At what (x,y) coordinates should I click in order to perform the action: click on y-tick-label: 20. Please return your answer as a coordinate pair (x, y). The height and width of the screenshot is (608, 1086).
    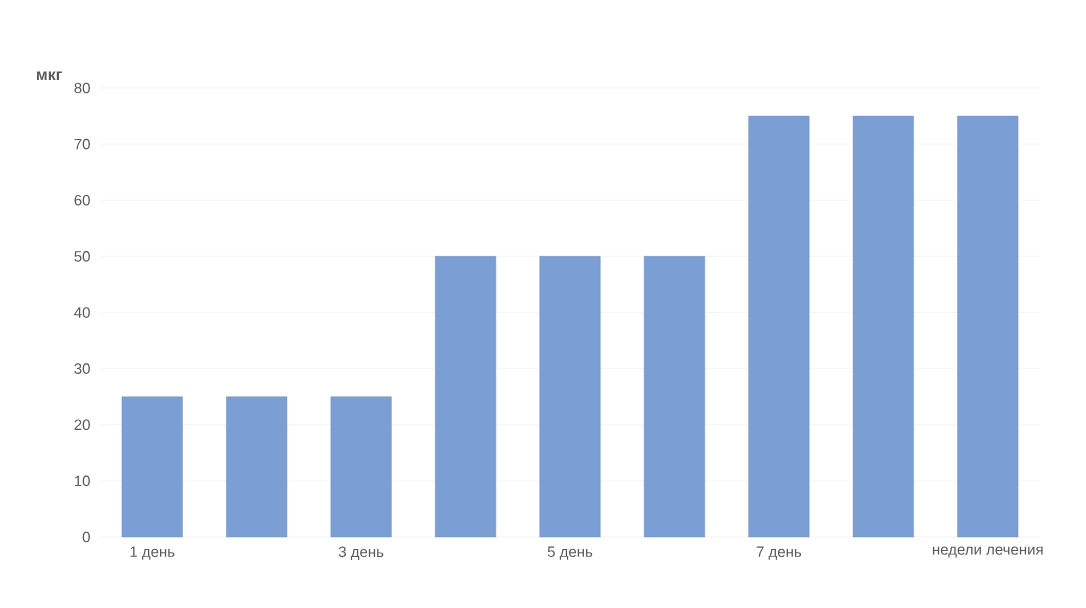
    Looking at the image, I should click on (82, 425).